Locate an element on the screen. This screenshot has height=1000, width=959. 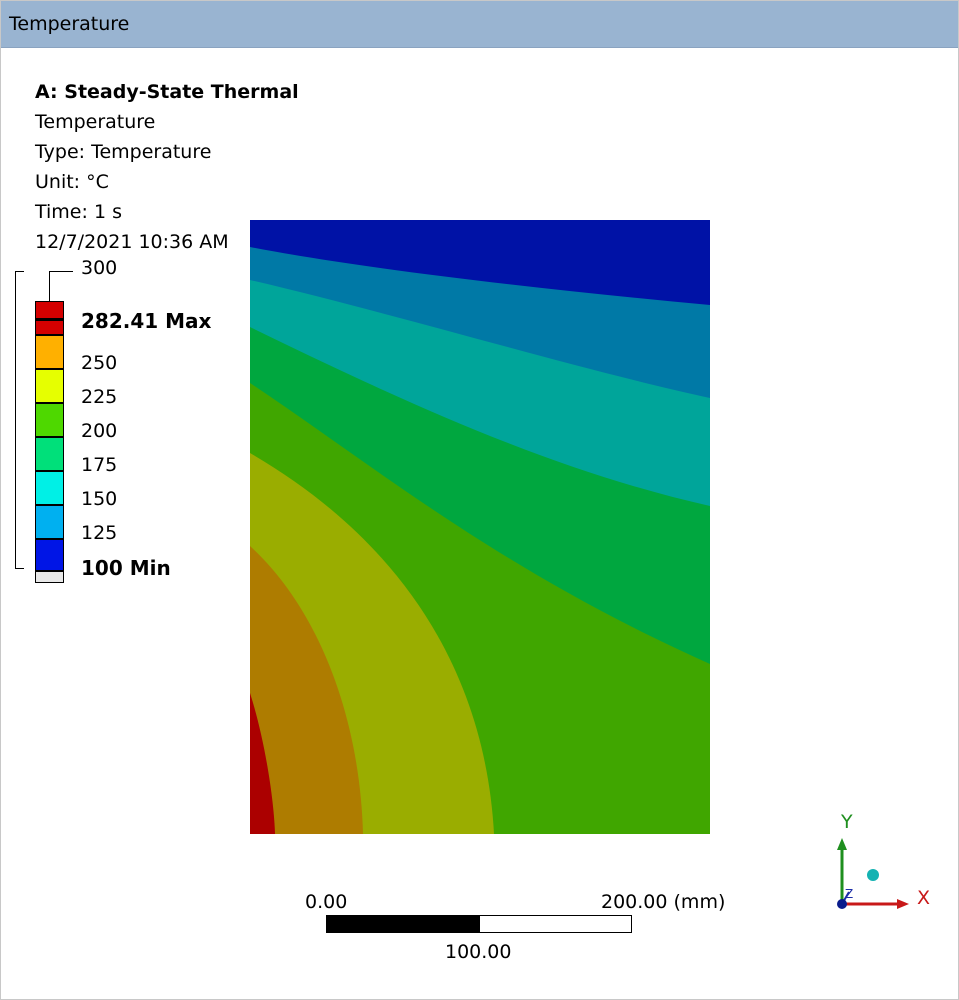
z-axis-label: Z is located at coordinates (849, 894).